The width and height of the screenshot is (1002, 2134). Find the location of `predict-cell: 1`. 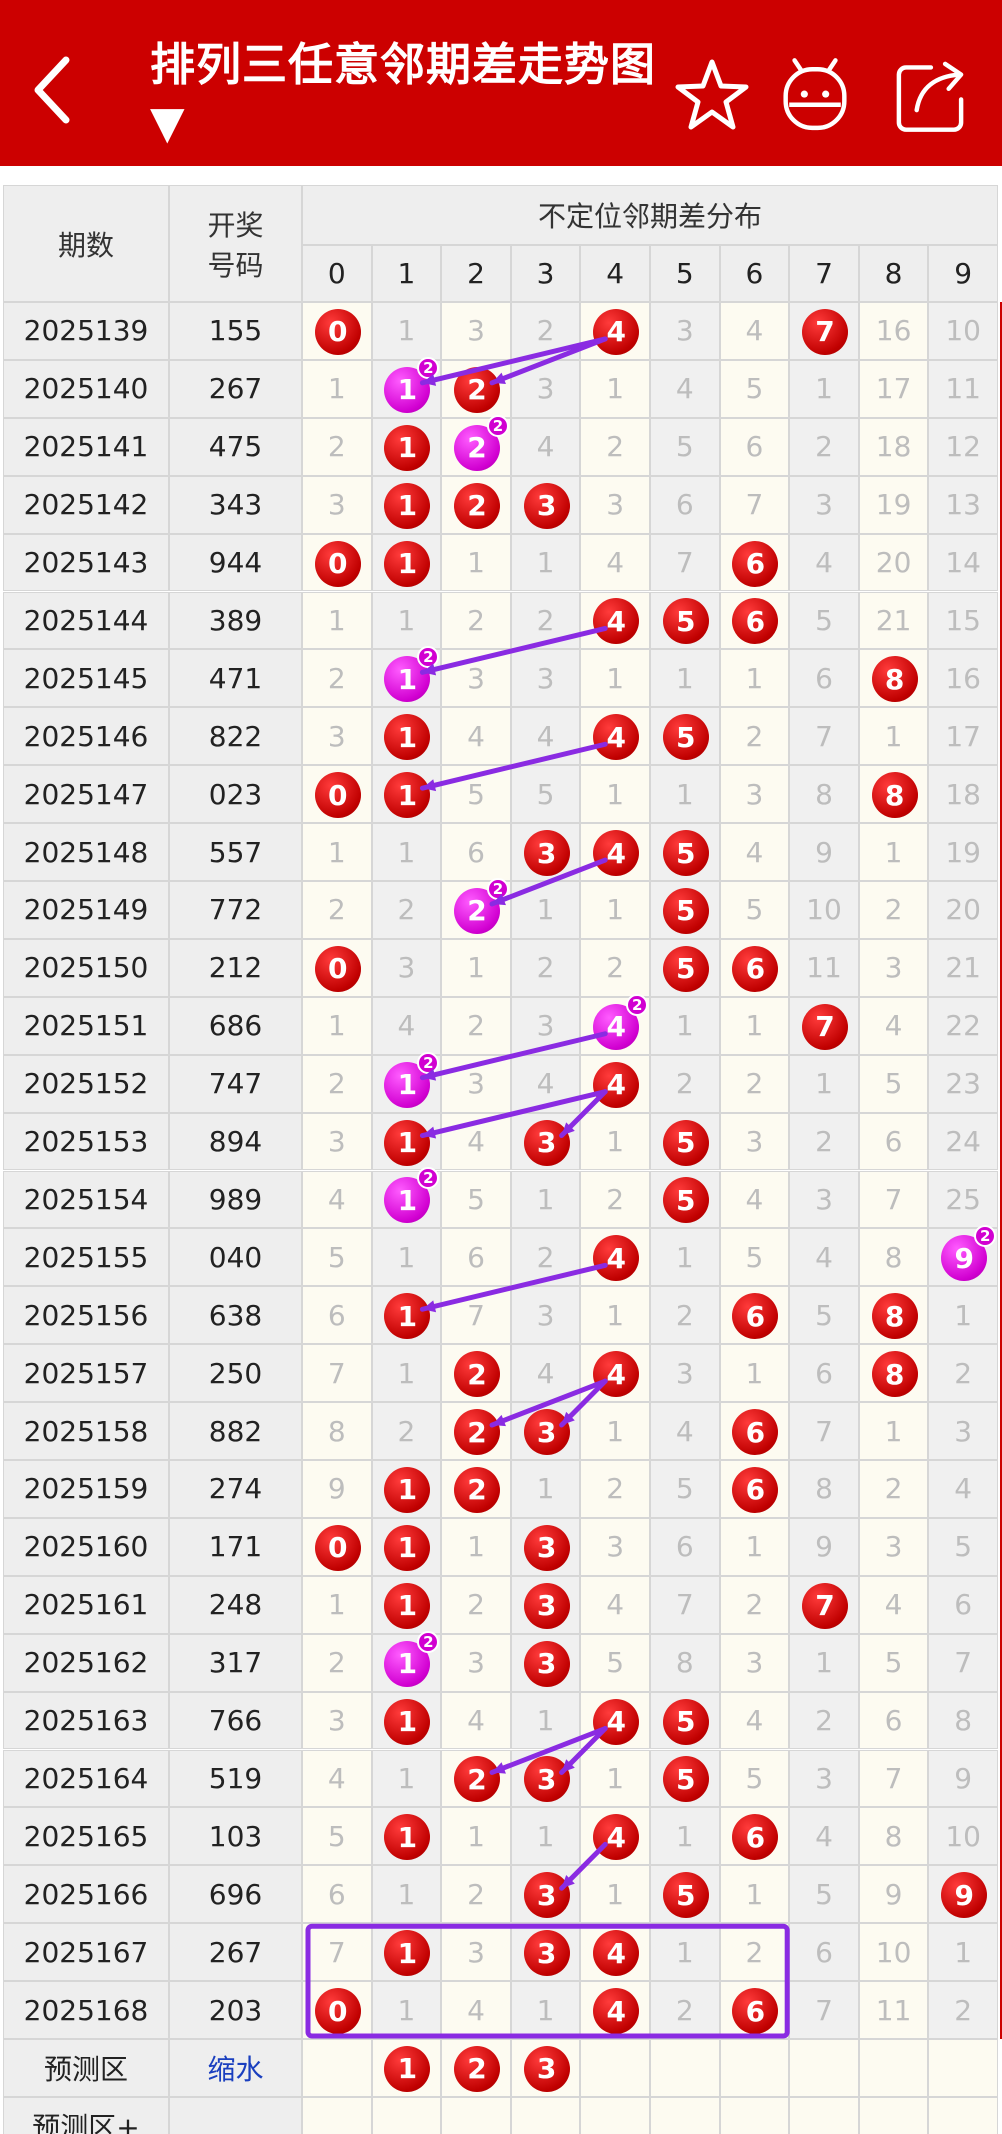

predict-cell: 1 is located at coordinates (406, 2068).